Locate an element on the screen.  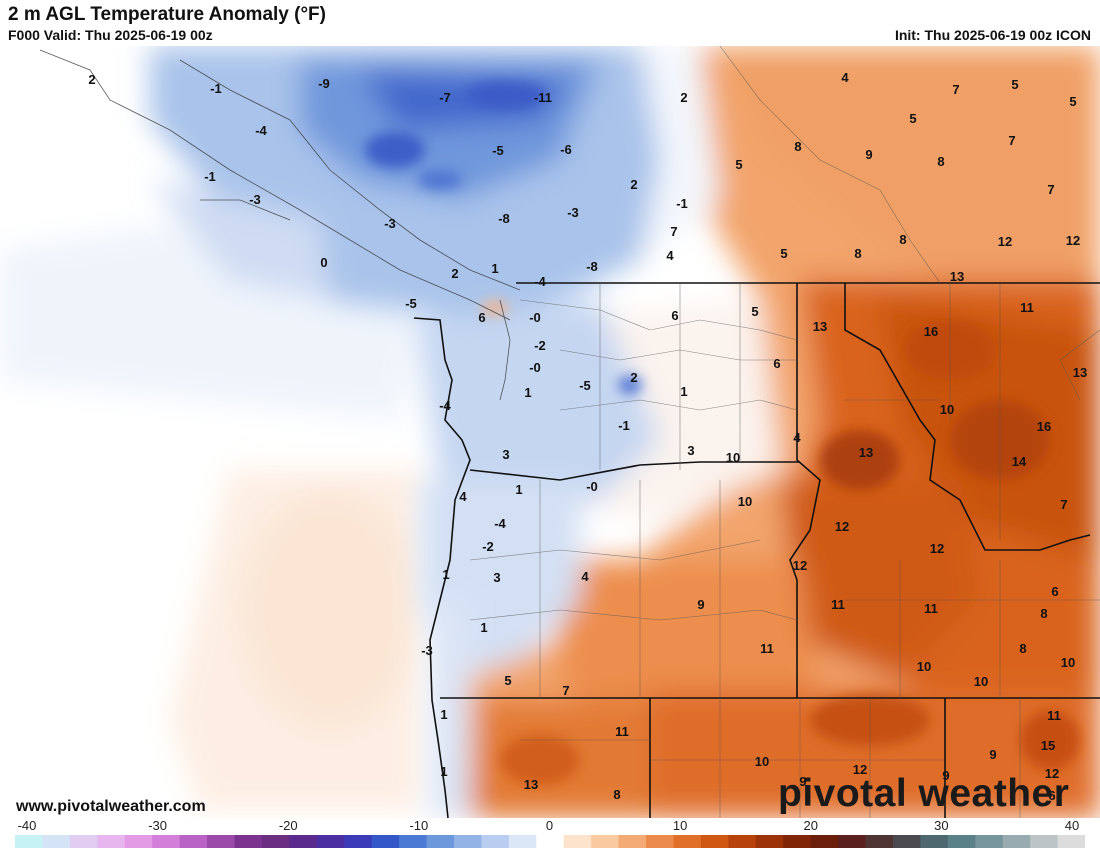
colorbar-tick-label: -10 is located at coordinates (419, 825).